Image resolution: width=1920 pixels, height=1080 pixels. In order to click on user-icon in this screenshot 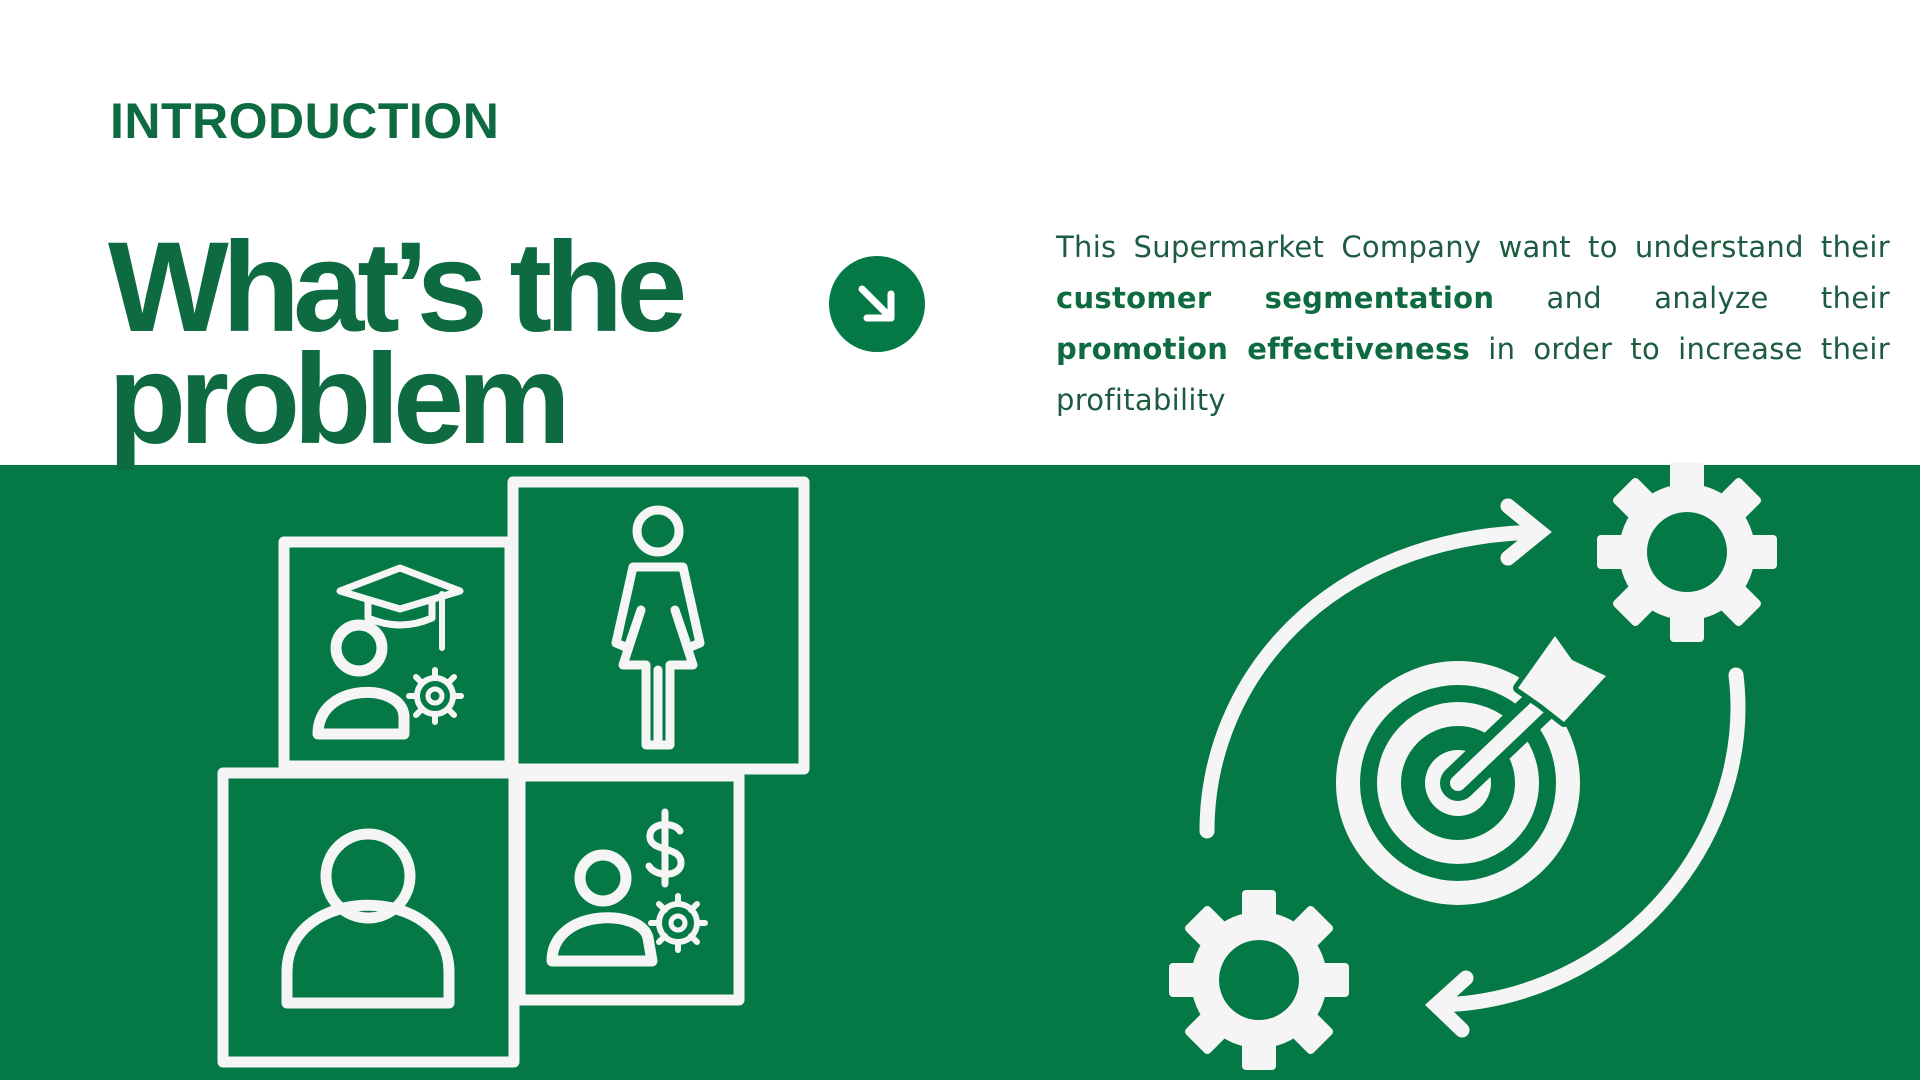, I will do `click(368, 918)`.